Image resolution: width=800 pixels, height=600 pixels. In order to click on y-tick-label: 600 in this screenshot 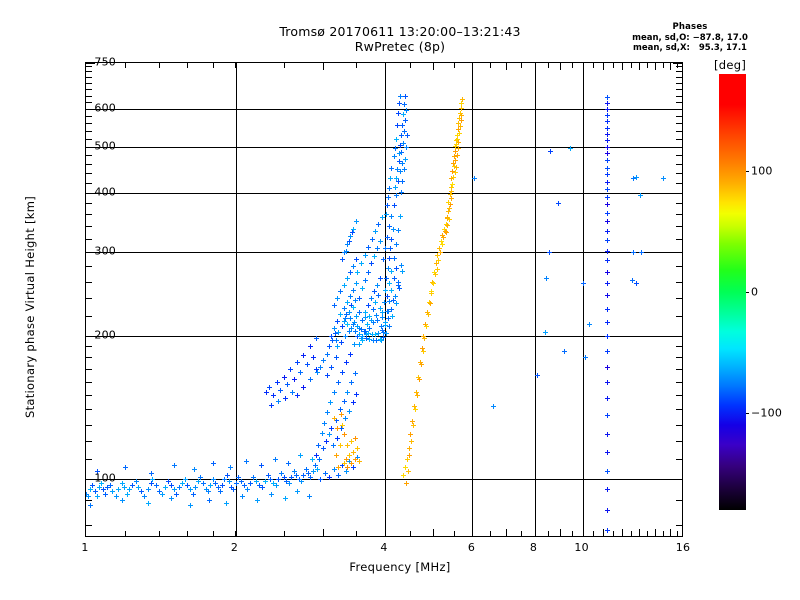, I will do `click(105, 108)`.